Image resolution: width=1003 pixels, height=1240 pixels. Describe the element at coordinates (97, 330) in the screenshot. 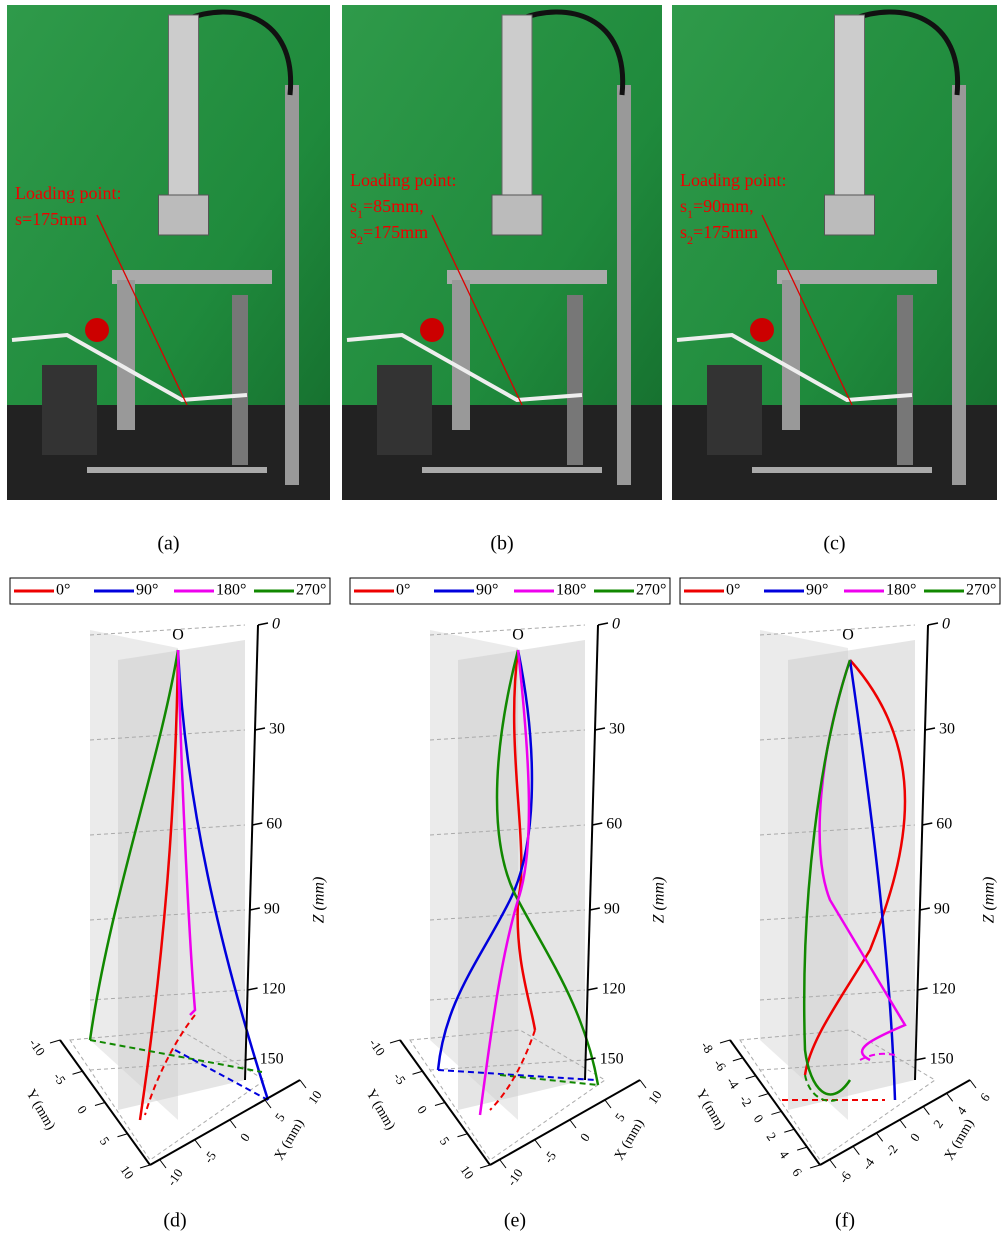

I see `red-knob` at that location.